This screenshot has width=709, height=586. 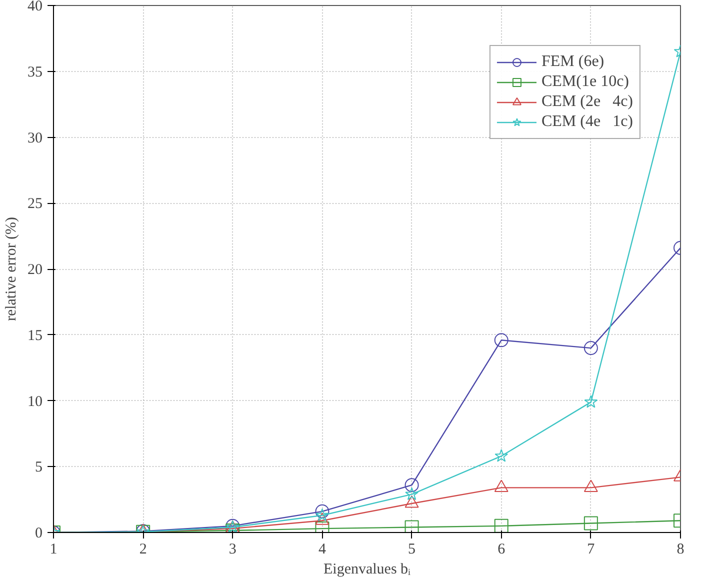 I want to click on y-tick-label: 30, so click(x=35, y=138).